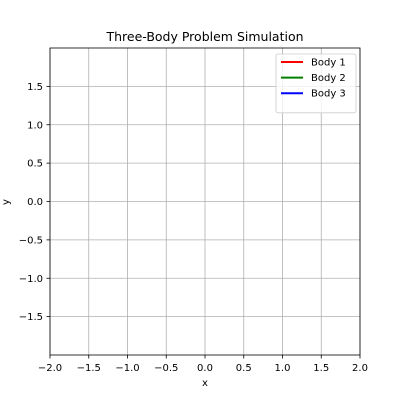 The image size is (400, 400). I want to click on y-tick-label: 1.0, so click(35, 125).